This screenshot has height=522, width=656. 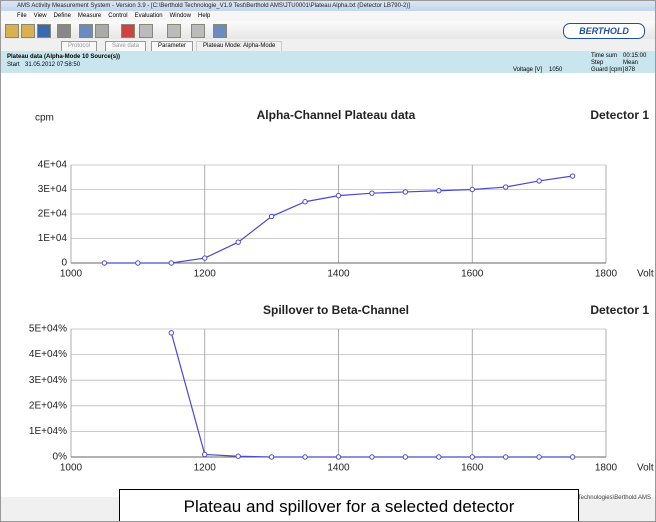 What do you see at coordinates (597, 63) in the screenshot?
I see `step-label: Step` at bounding box center [597, 63].